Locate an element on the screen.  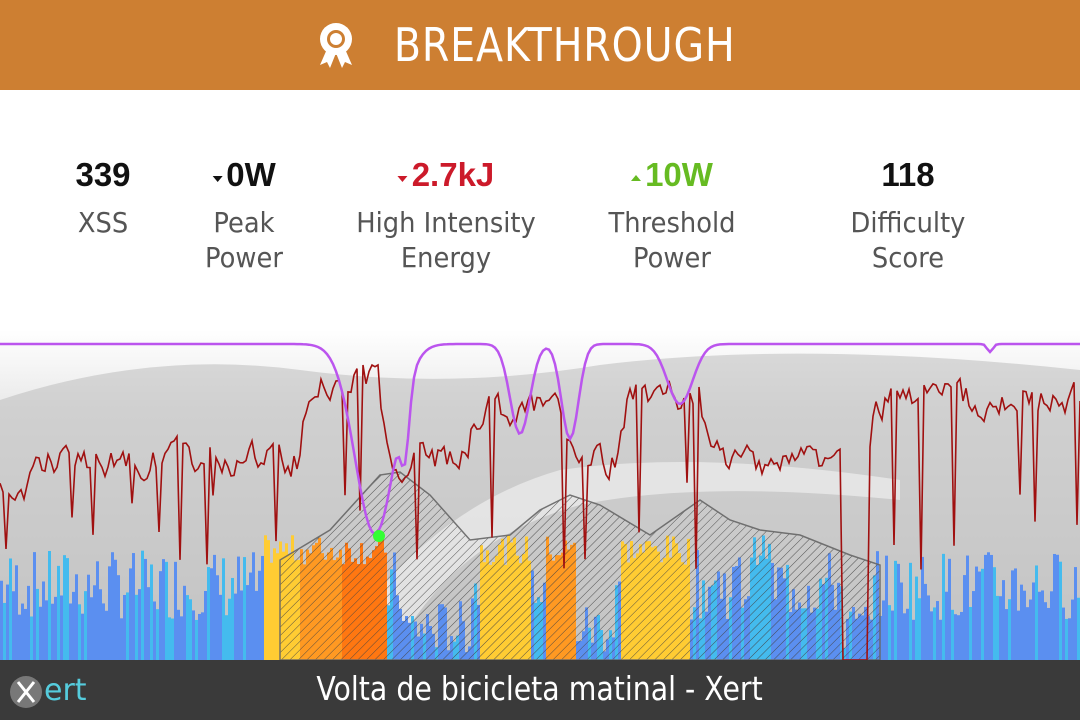
award-ribbon-icon is located at coordinates (336, 45).